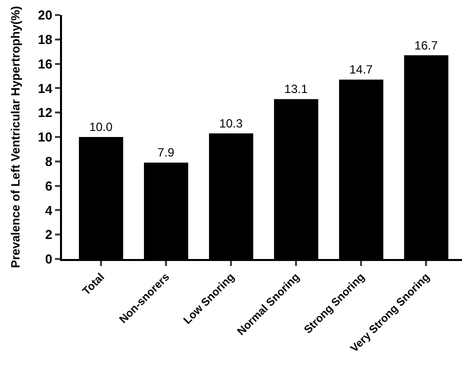 The image size is (472, 377). I want to click on data-label: 10.0, so click(101, 127).